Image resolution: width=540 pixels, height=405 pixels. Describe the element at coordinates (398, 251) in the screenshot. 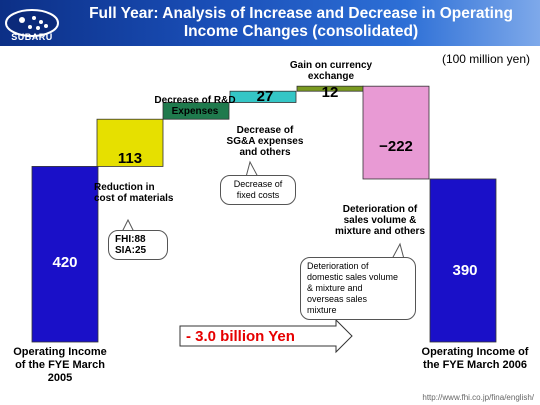

I see `callout-pointer-volume` at that location.